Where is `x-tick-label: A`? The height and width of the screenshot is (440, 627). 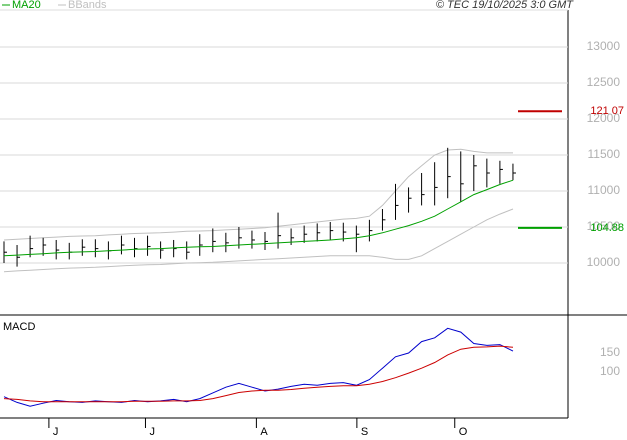 x-tick-label: A is located at coordinates (264, 432).